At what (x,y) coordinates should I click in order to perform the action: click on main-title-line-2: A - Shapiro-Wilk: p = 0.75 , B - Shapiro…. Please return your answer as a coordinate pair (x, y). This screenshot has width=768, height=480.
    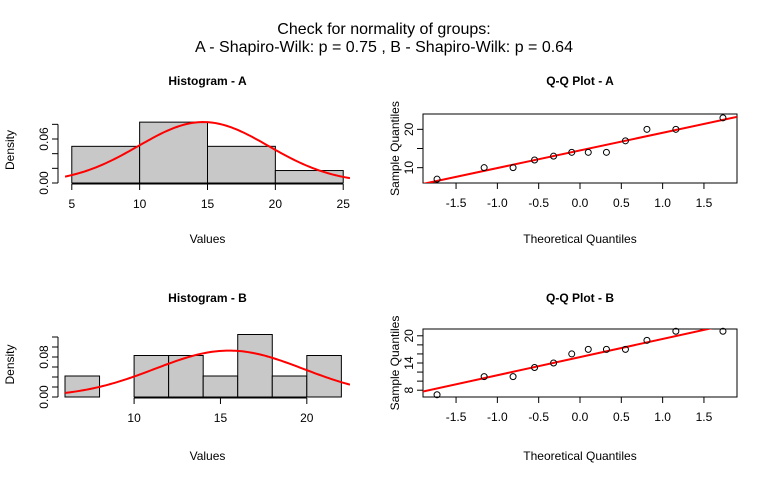
    Looking at the image, I should click on (384, 47).